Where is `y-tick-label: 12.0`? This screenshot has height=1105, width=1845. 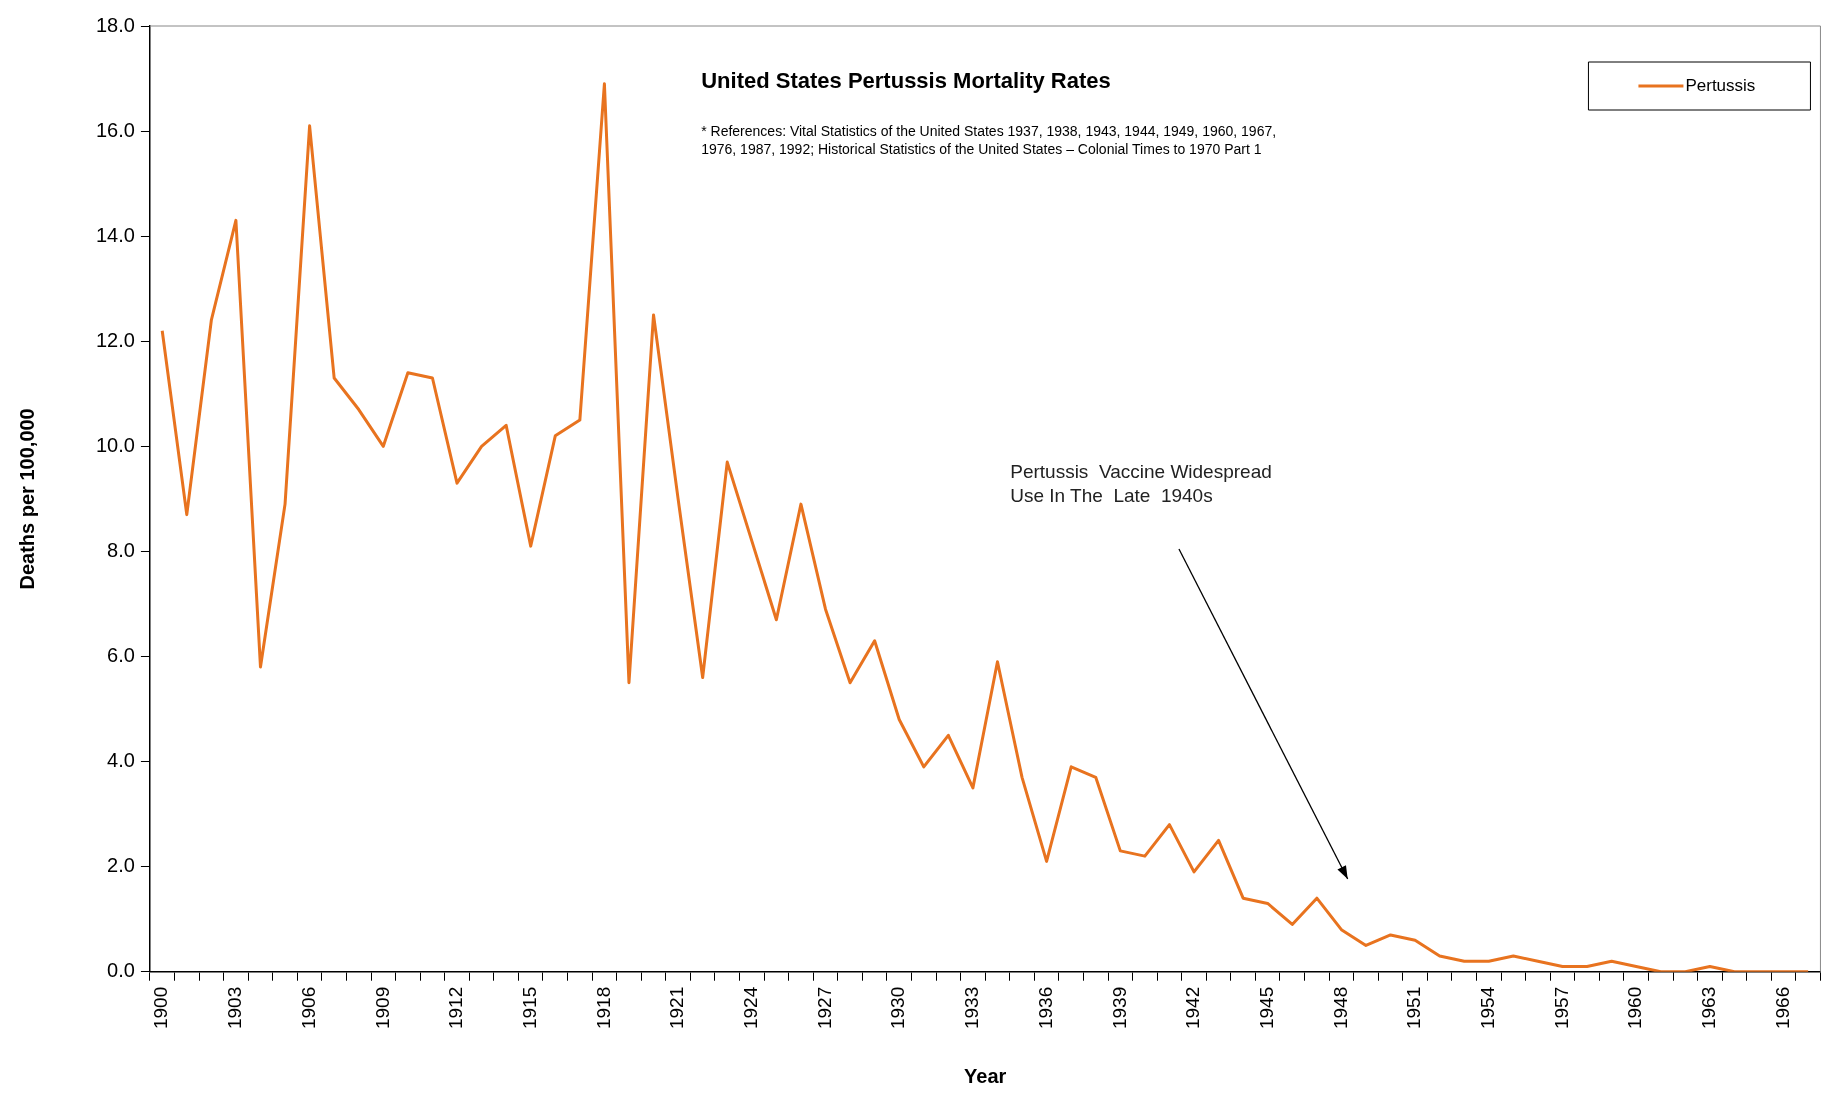 y-tick-label: 12.0 is located at coordinates (115, 339).